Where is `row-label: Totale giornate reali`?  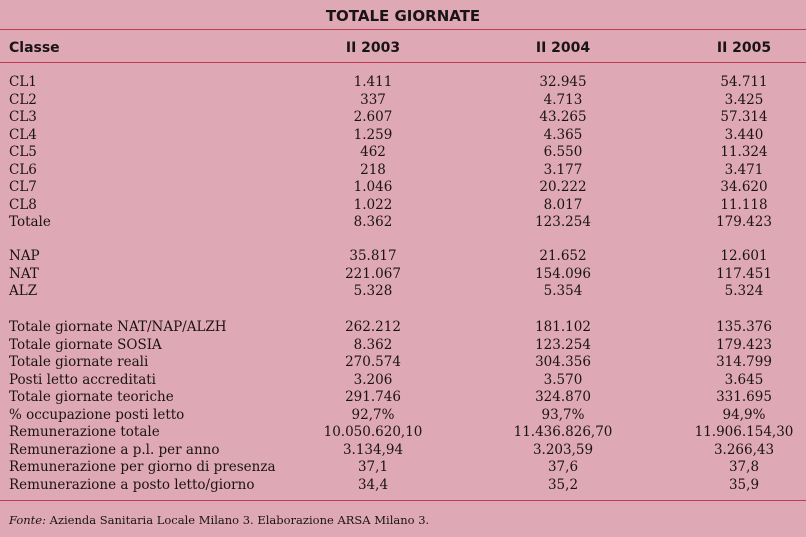 row-label: Totale giornate reali is located at coordinates (79, 362).